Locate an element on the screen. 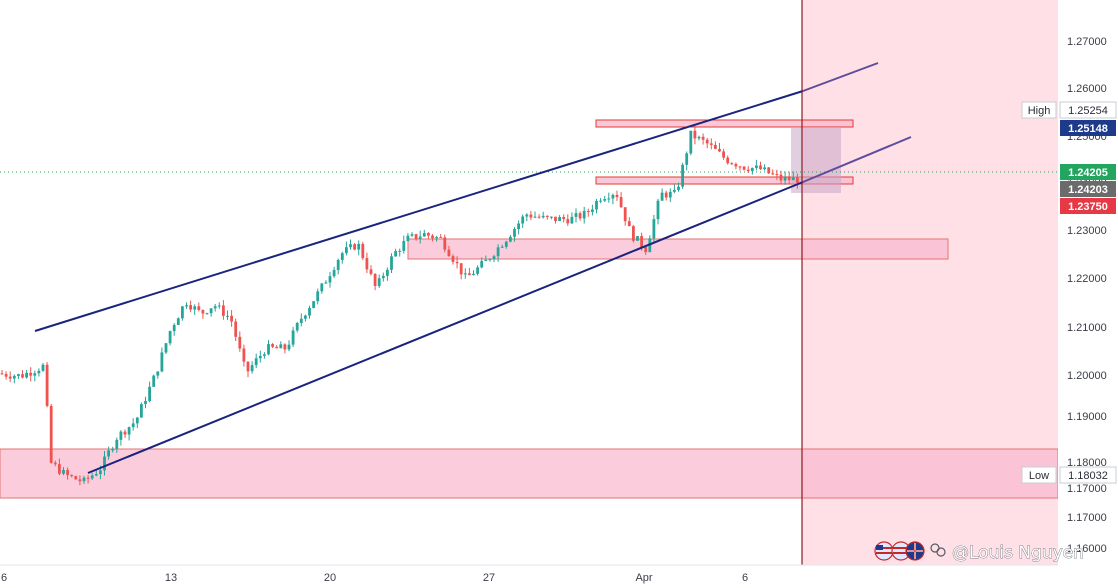 This screenshot has height=588, width=1118. projection-box is located at coordinates (816, 160).